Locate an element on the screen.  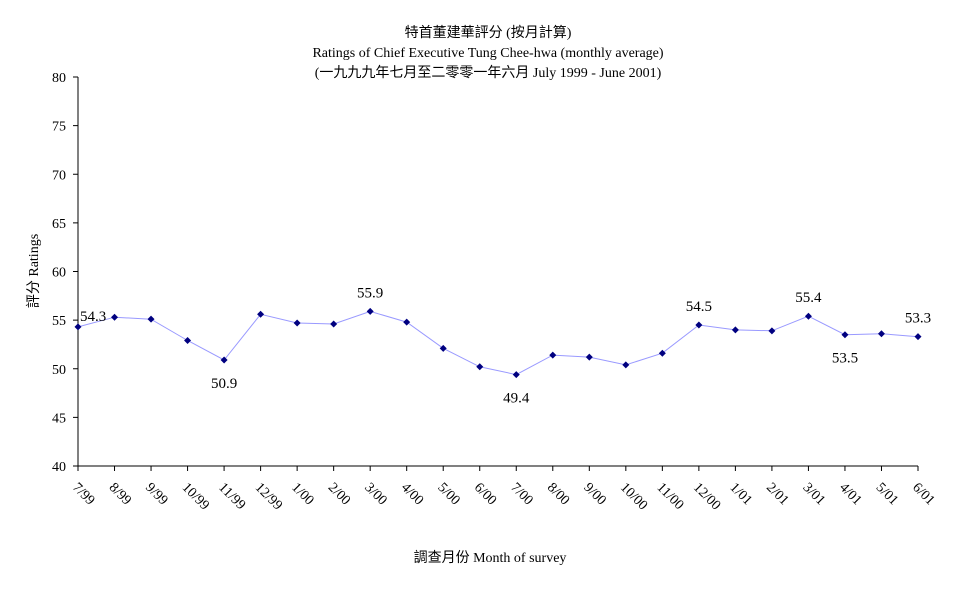
x-tick-label: 12/99 is located at coordinates (268, 496).